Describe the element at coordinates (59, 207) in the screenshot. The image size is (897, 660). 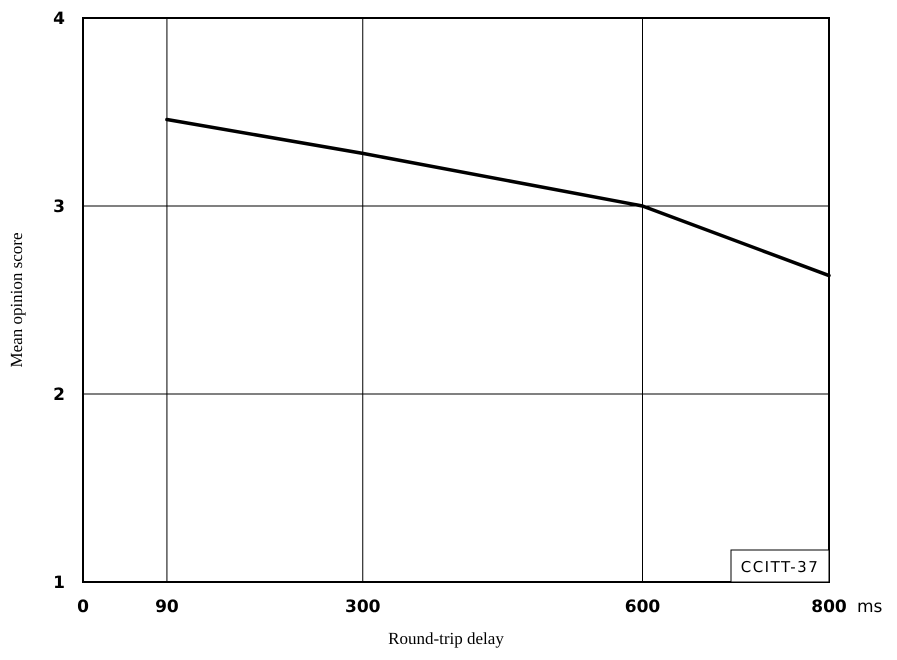
I see `y-tick-label: 3` at that location.